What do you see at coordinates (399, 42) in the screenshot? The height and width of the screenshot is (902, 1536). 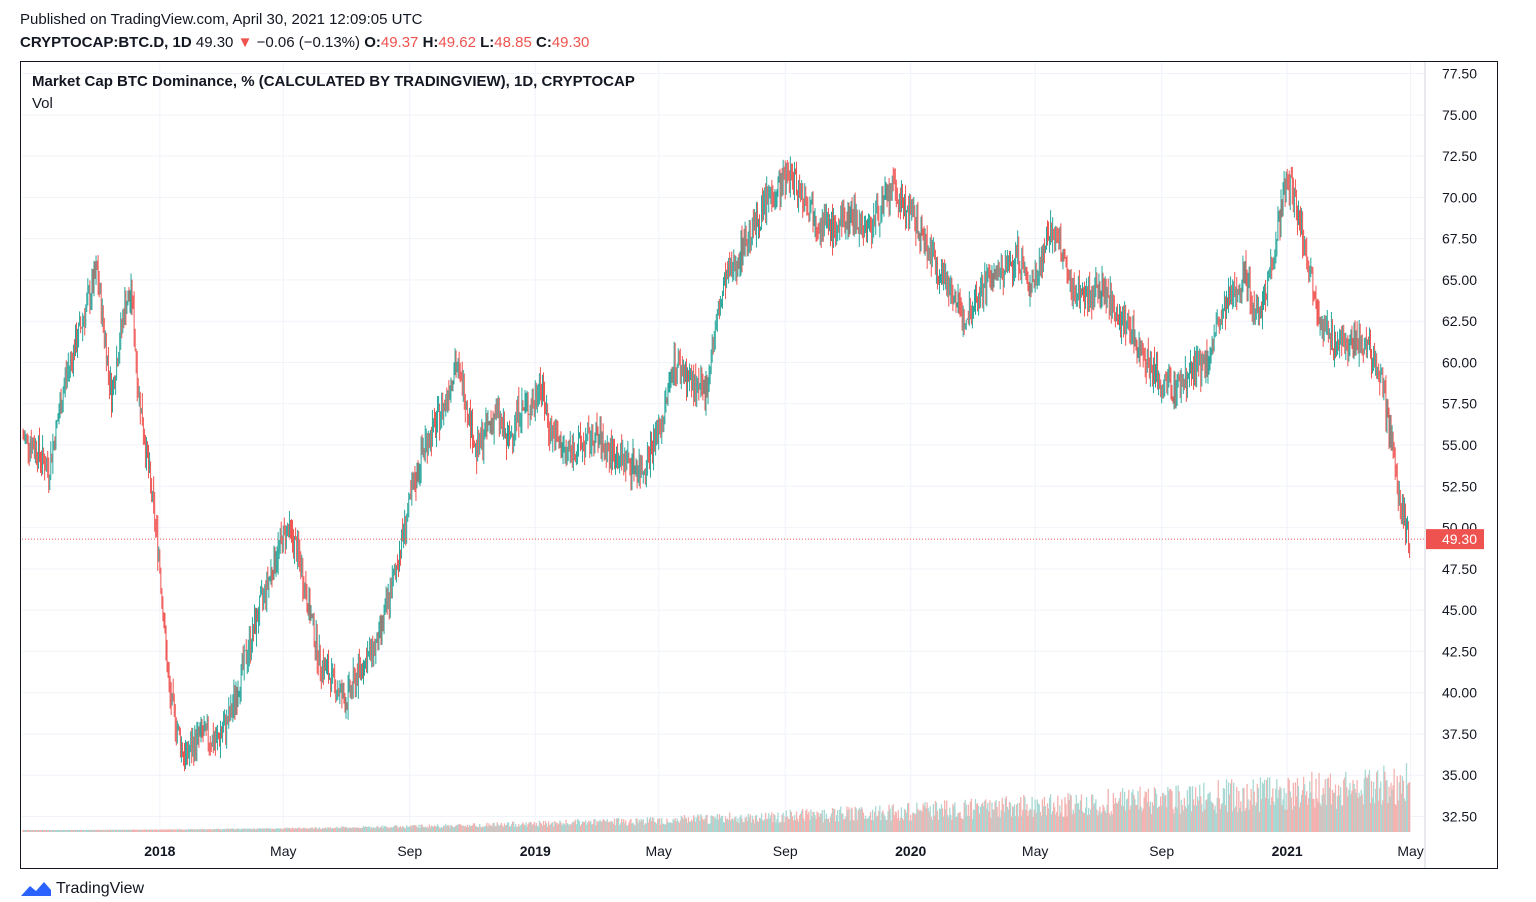 I see `open-value: 49.37` at bounding box center [399, 42].